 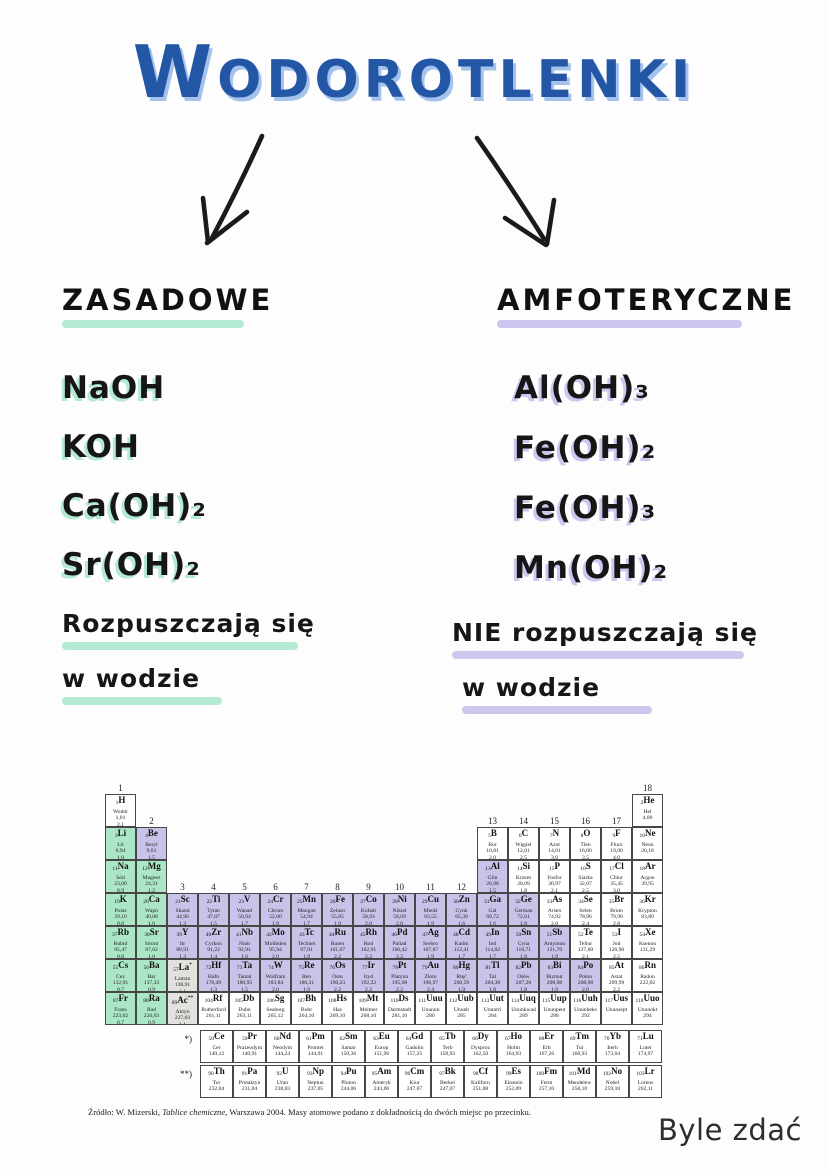 What do you see at coordinates (492, 1008) in the screenshot?
I see `element-cell-Uut: 113Uut Ununtri 284` at bounding box center [492, 1008].